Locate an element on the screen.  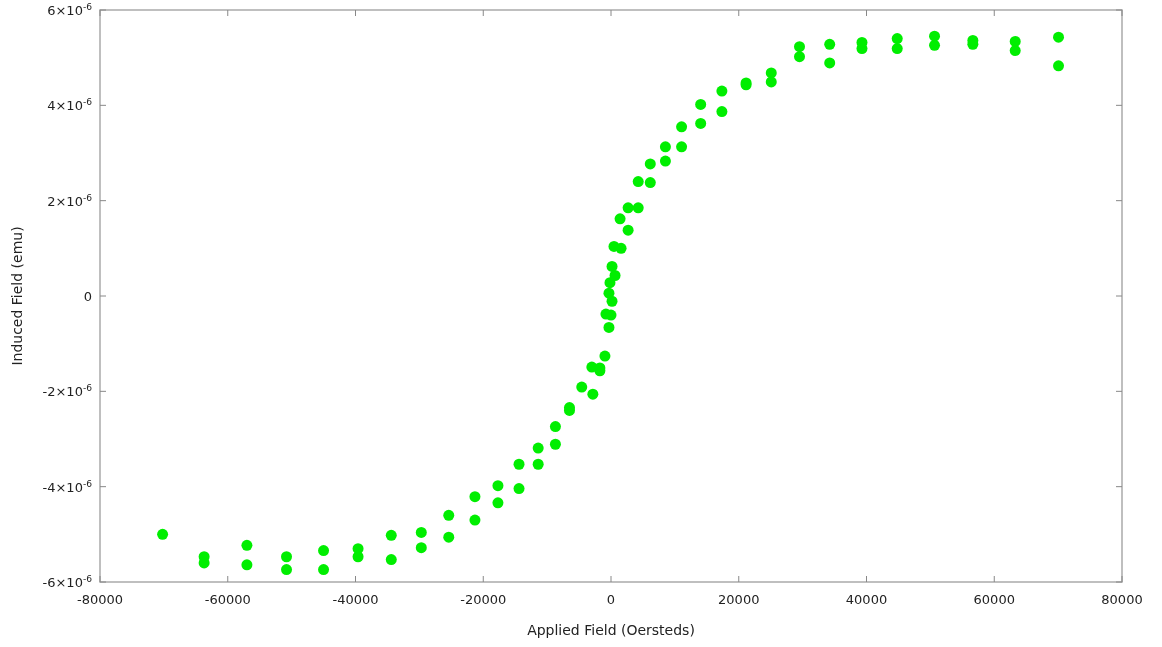
y-tick-label: 2×10$^{-6}$ is located at coordinates (70, 200).